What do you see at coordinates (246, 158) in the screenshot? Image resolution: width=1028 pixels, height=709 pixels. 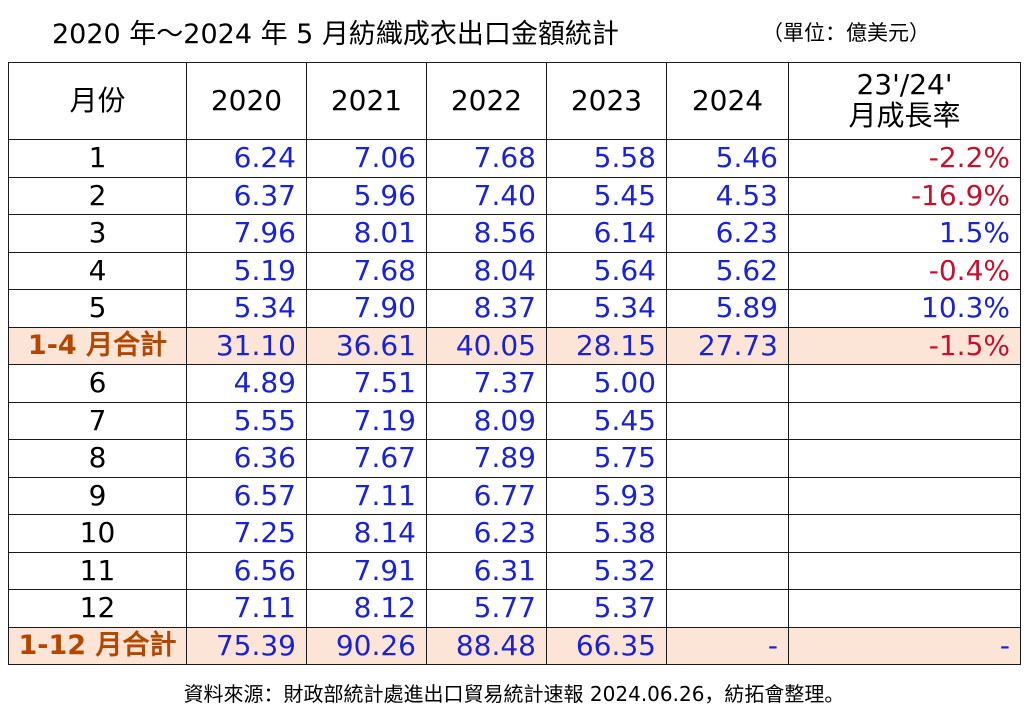 I see `value-cell-2020: 6.24` at bounding box center [246, 158].